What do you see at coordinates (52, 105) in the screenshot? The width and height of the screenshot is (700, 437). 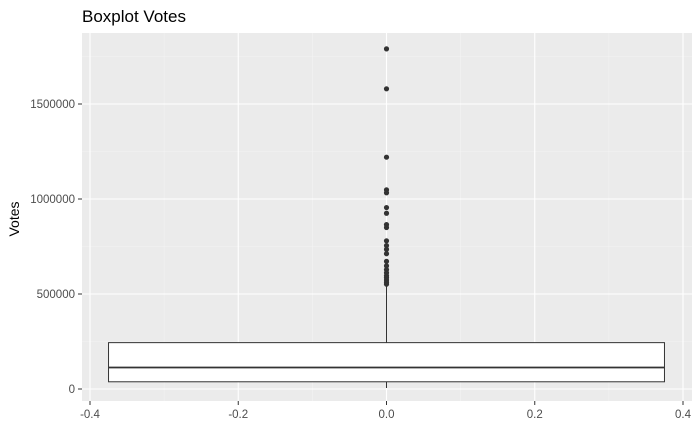 I see `y-tick-label: 1500000` at bounding box center [52, 105].